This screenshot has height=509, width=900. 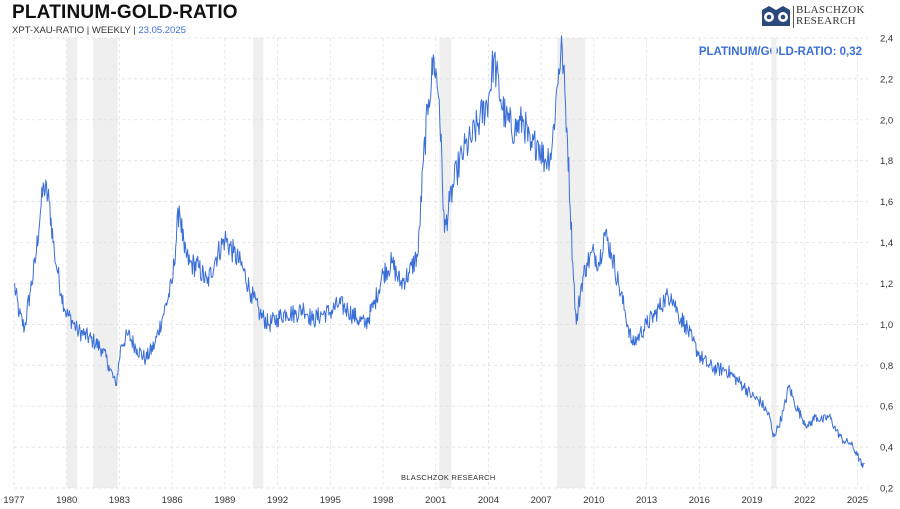 What do you see at coordinates (886, 325) in the screenshot?
I see `y-tick-label: 1,0` at bounding box center [886, 325].